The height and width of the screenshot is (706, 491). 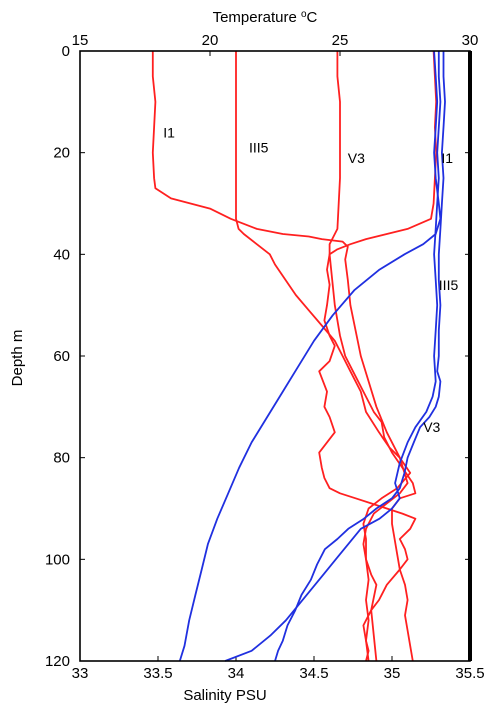 What do you see at coordinates (57, 661) in the screenshot?
I see `y-tick-label: 120` at bounding box center [57, 661].